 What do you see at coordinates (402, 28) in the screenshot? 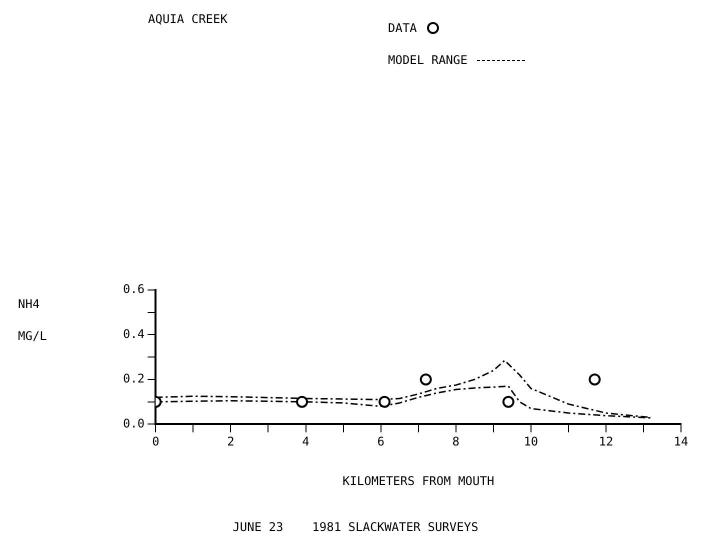
I see `legend-label: DATA` at bounding box center [402, 28].